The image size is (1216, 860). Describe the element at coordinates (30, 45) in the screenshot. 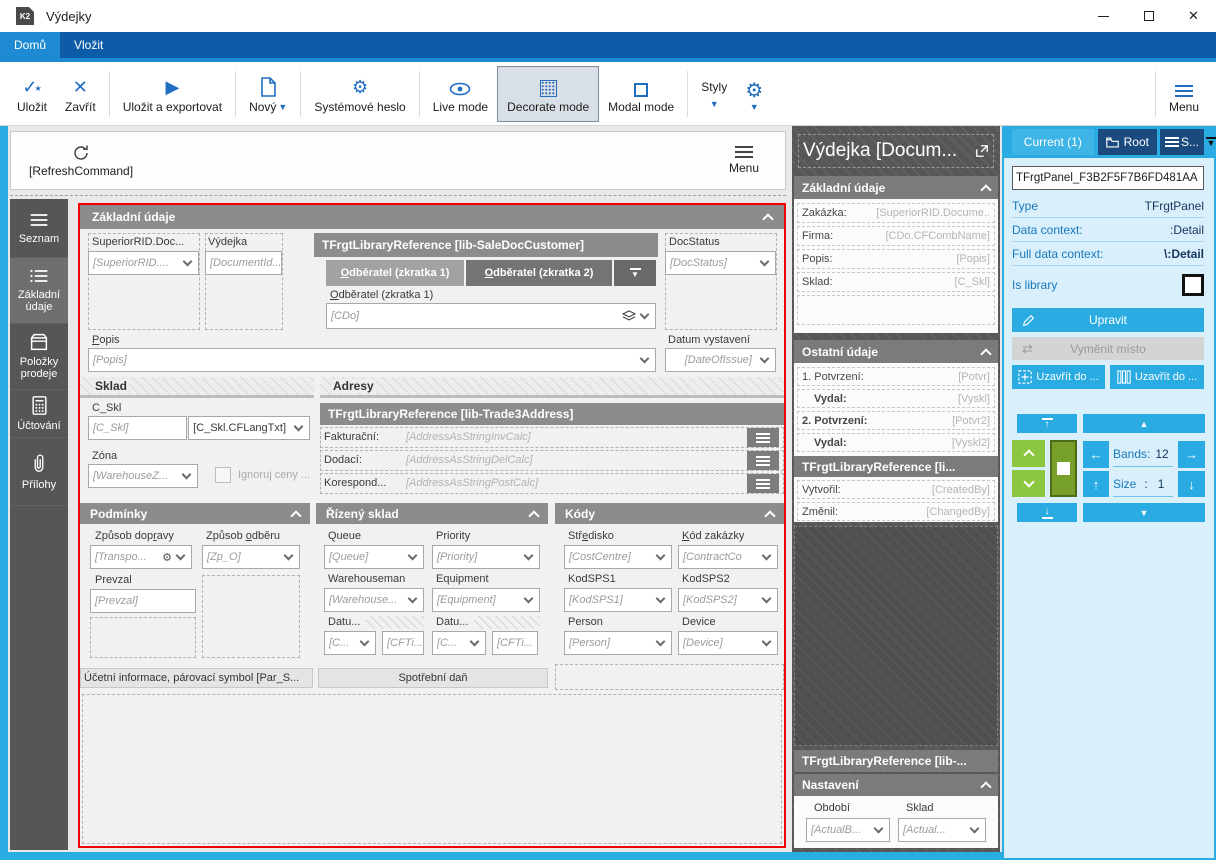

I see `tab-domu: Domů` at that location.